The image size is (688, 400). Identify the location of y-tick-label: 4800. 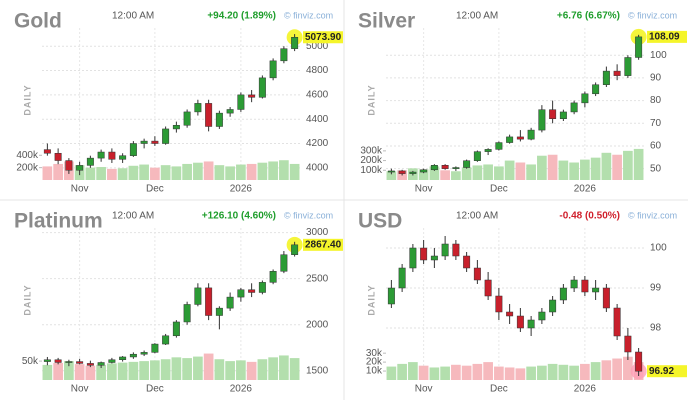
(317, 70).